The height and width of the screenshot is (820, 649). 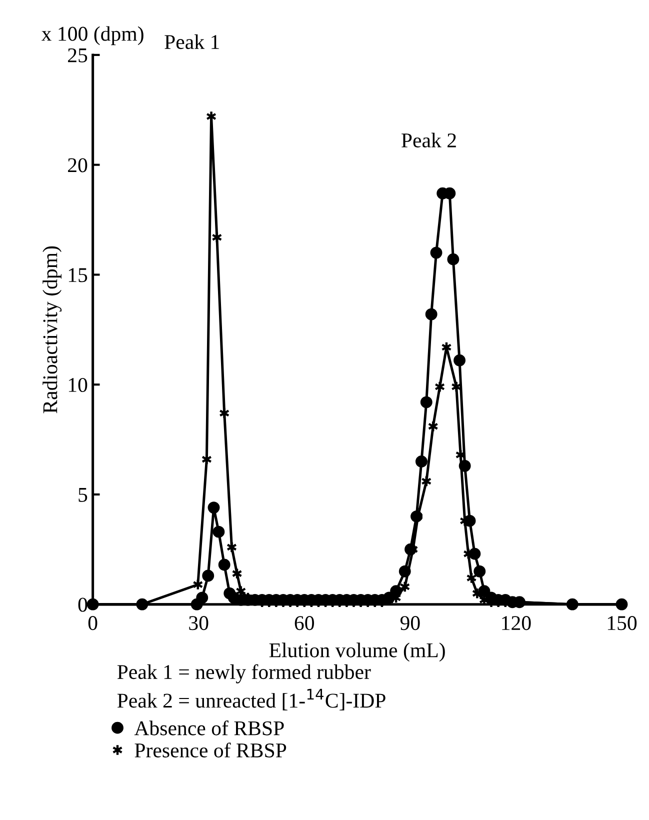 What do you see at coordinates (622, 623) in the screenshot?
I see `x-tick-label: 150` at bounding box center [622, 623].